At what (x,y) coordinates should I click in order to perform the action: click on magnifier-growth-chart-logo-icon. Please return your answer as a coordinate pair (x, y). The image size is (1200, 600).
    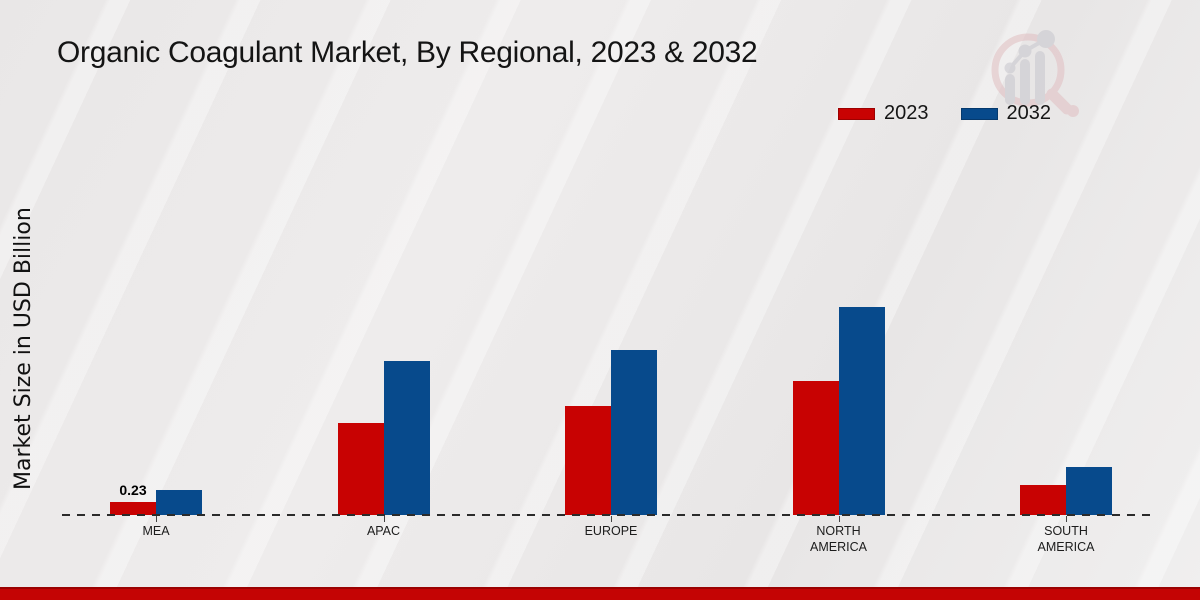
    Looking at the image, I should click on (1035, 73).